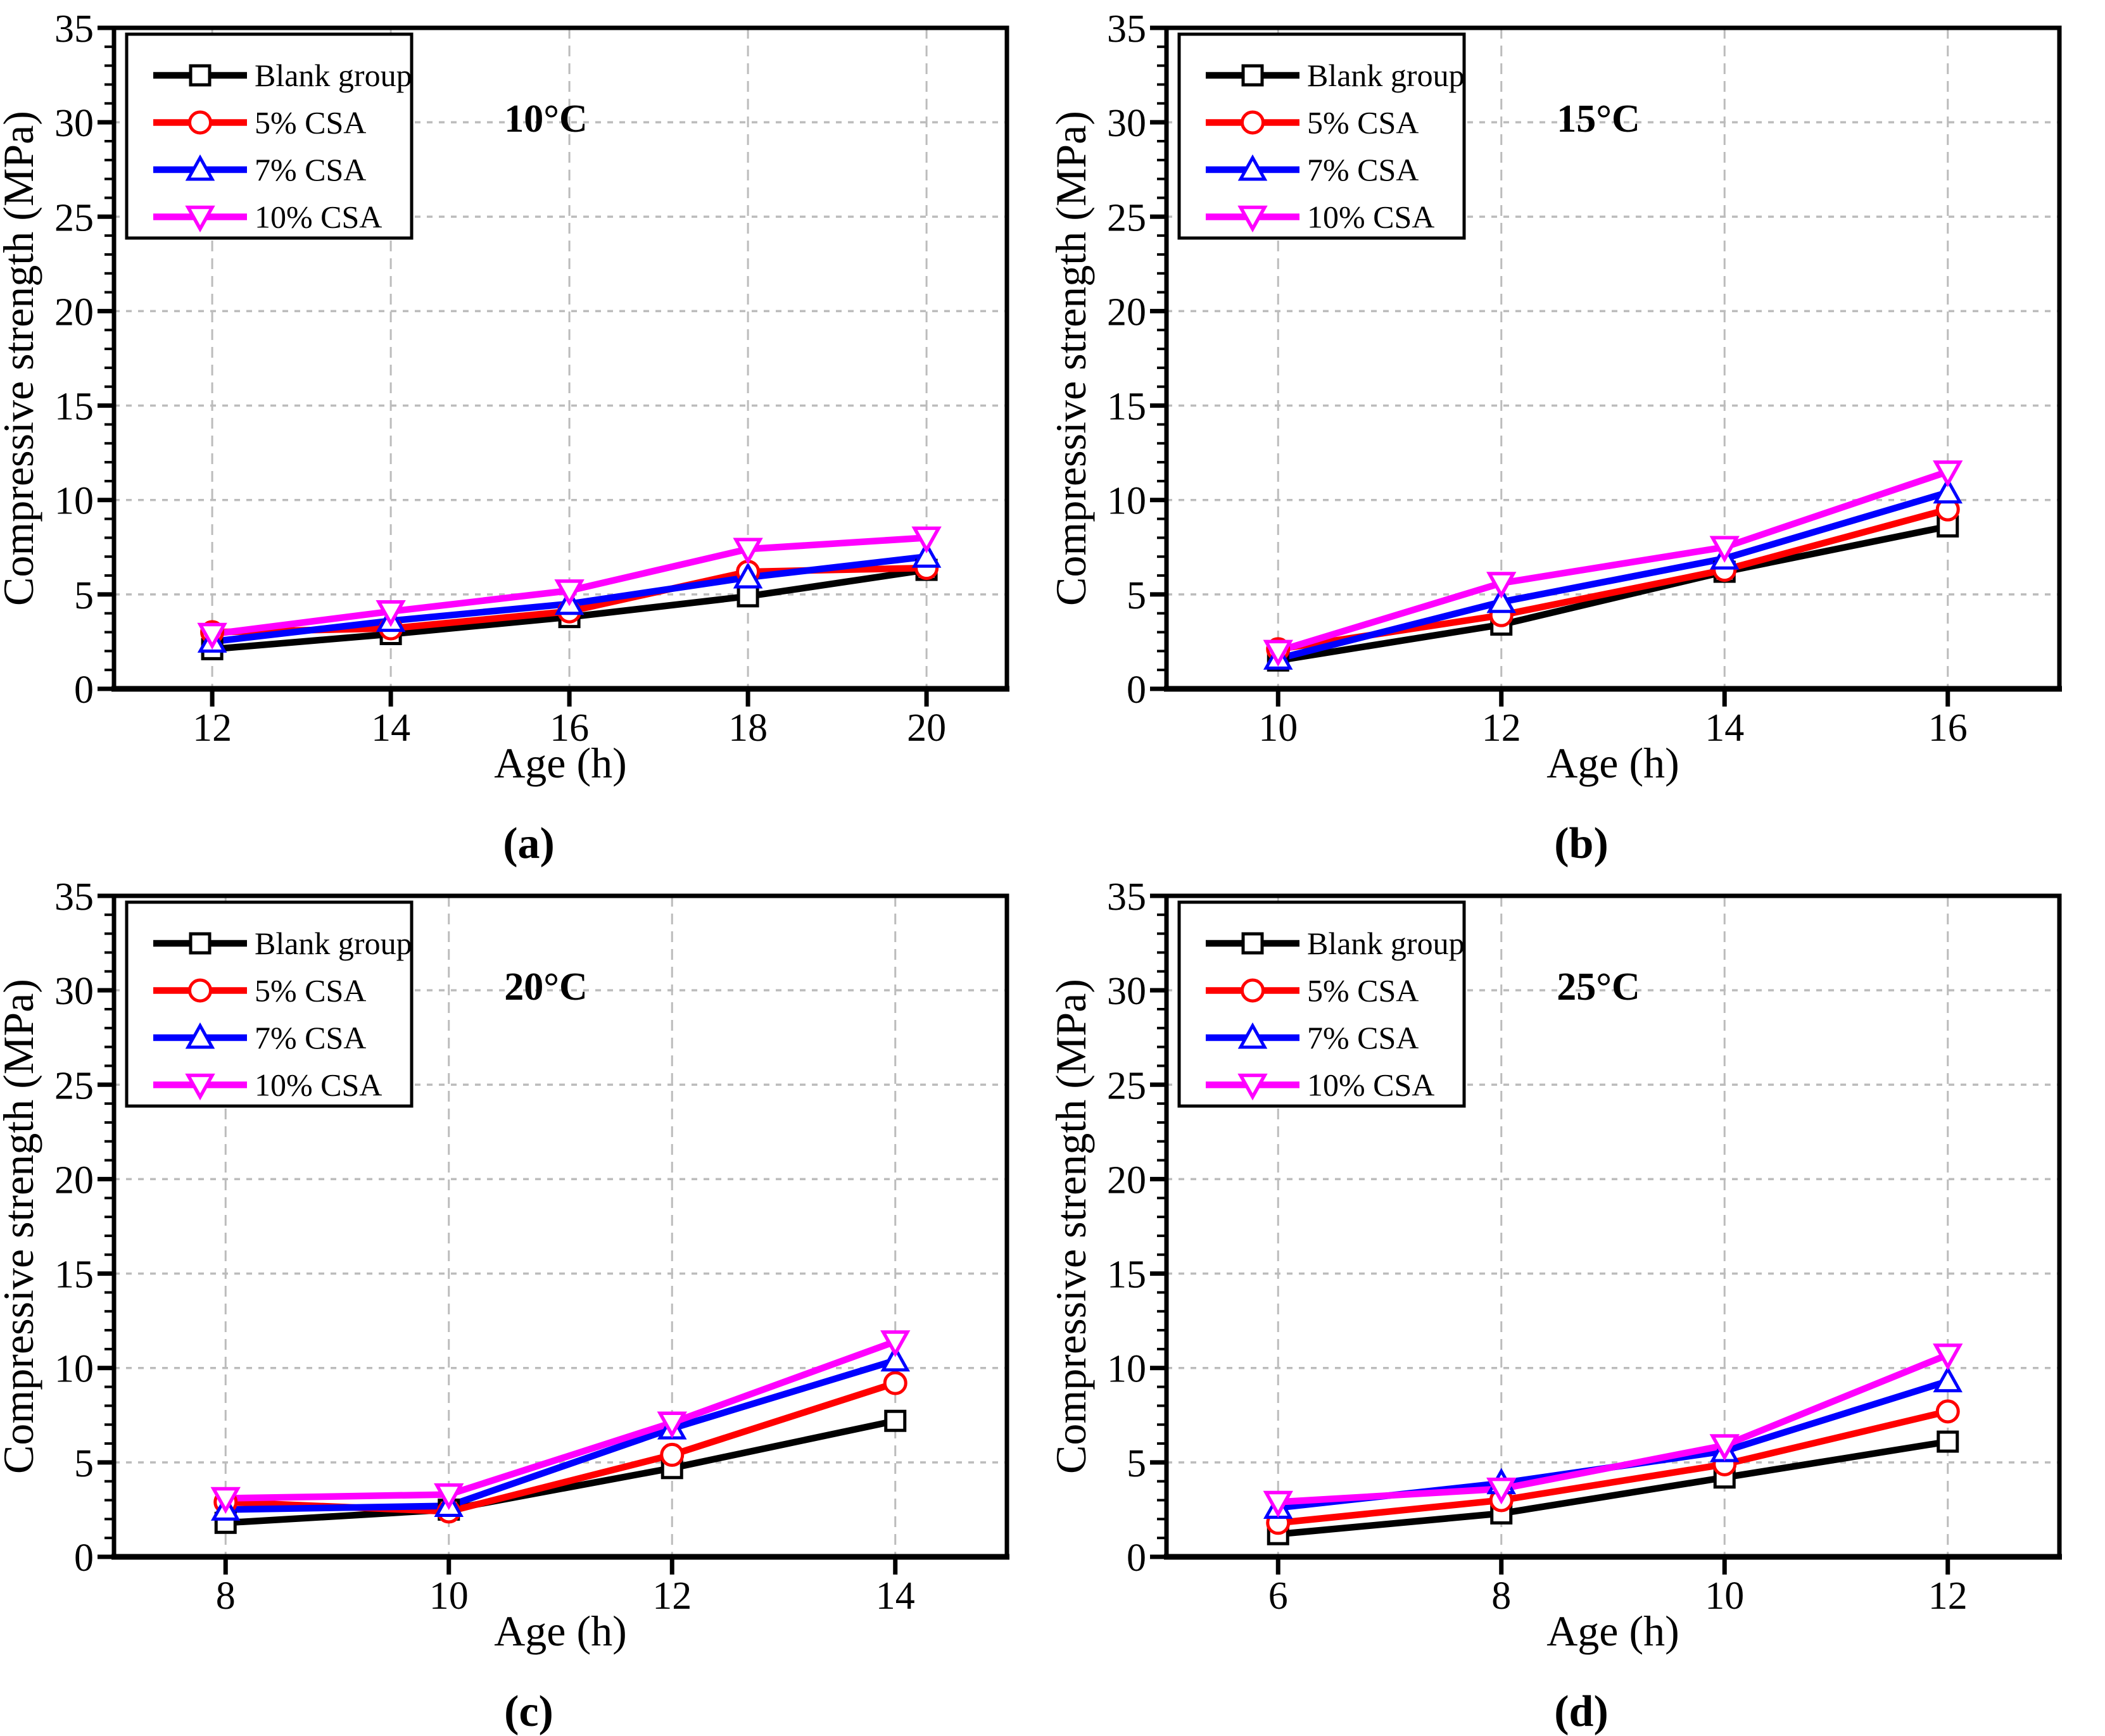 The width and height of the screenshot is (2105, 1736). I want to click on legend: Blank group 5% CSA 7% CSA 10% CSA, so click(270, 1004).